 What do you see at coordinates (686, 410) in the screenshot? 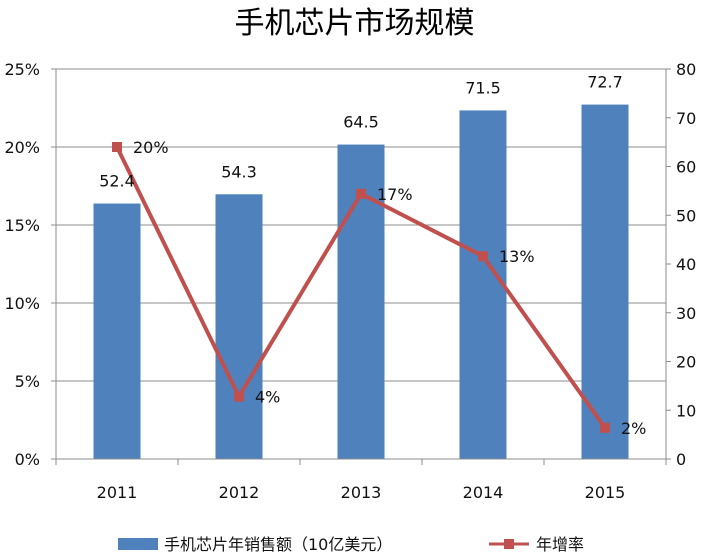
I see `right-axis-tick-label: 10` at bounding box center [686, 410].